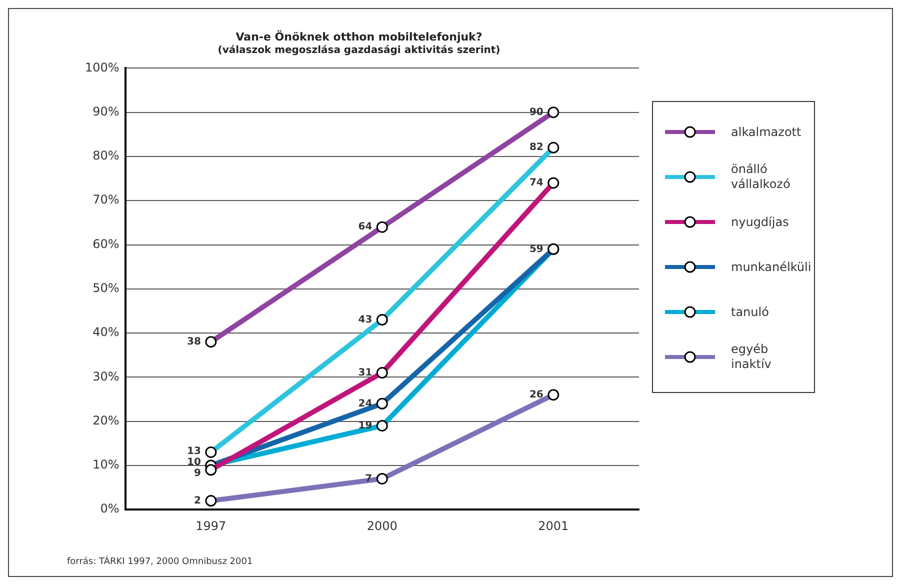  What do you see at coordinates (106, 111) in the screenshot?
I see `y-tick-label: 90%` at bounding box center [106, 111].